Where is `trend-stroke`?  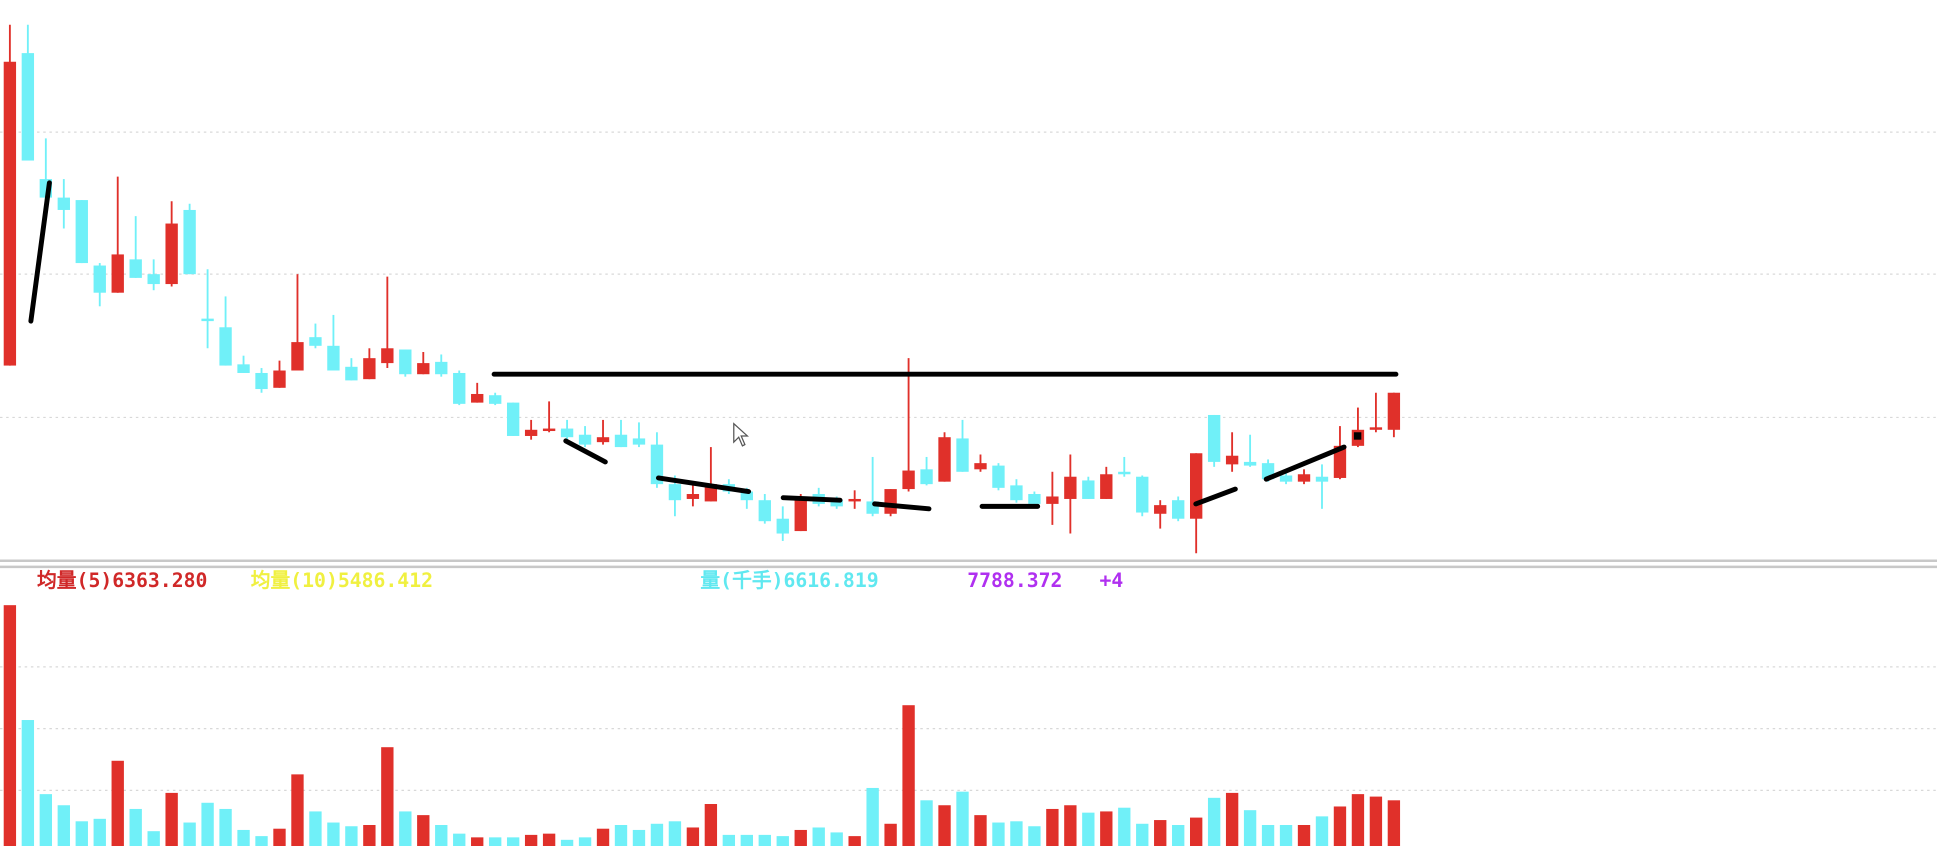 trend-stroke is located at coordinates (40, 252).